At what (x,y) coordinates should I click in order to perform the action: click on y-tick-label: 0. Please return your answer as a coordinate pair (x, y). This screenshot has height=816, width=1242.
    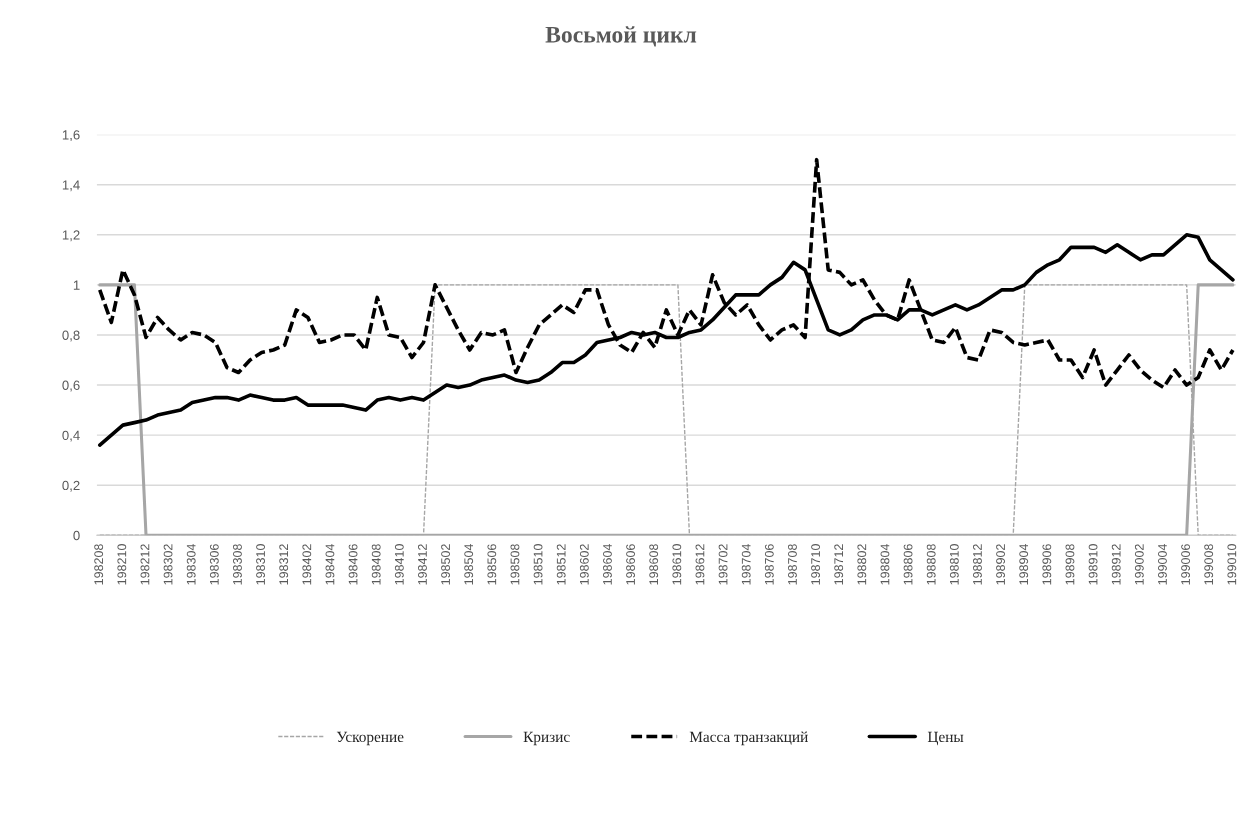
    Looking at the image, I should click on (76, 535).